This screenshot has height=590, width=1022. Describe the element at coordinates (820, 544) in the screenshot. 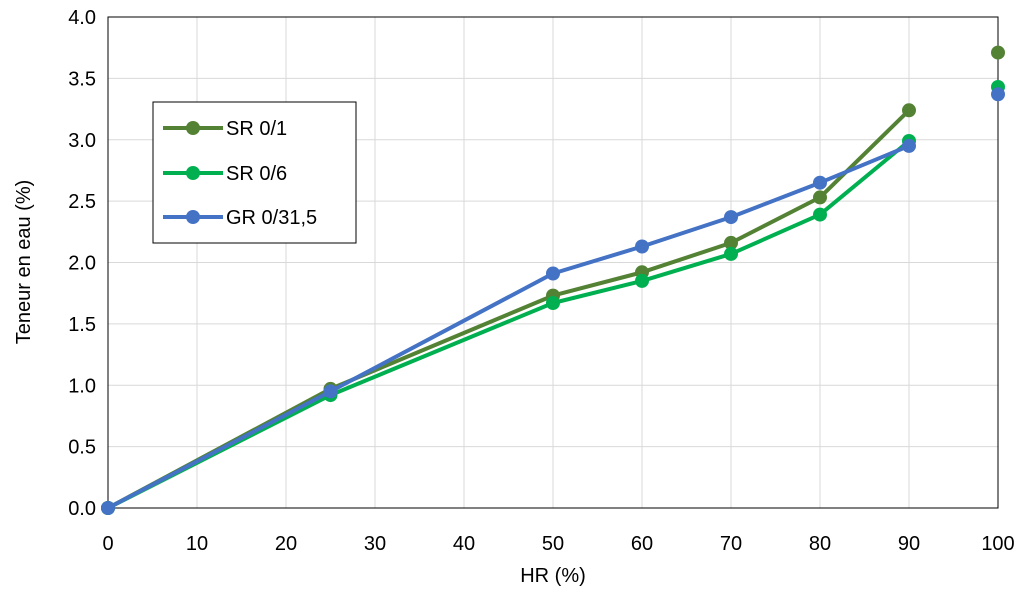

I see `x-tick-label: 80` at that location.